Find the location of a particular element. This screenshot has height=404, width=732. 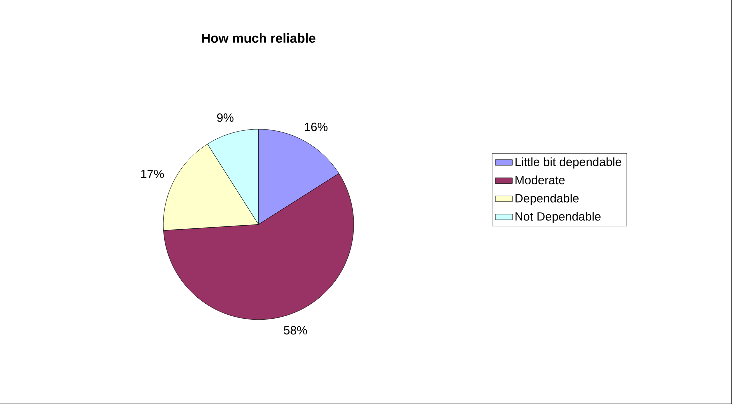

legend-label: Little bit dependable is located at coordinates (569, 163).